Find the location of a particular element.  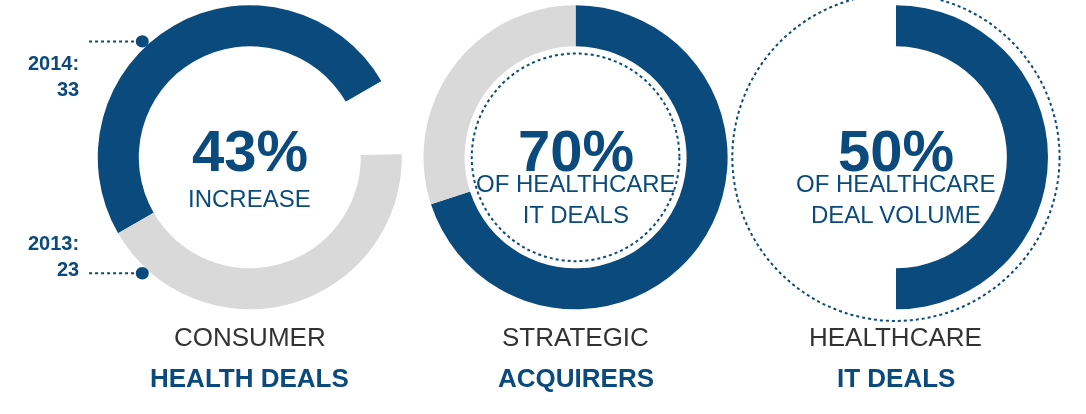

text: CONSUMER is located at coordinates (250, 337).